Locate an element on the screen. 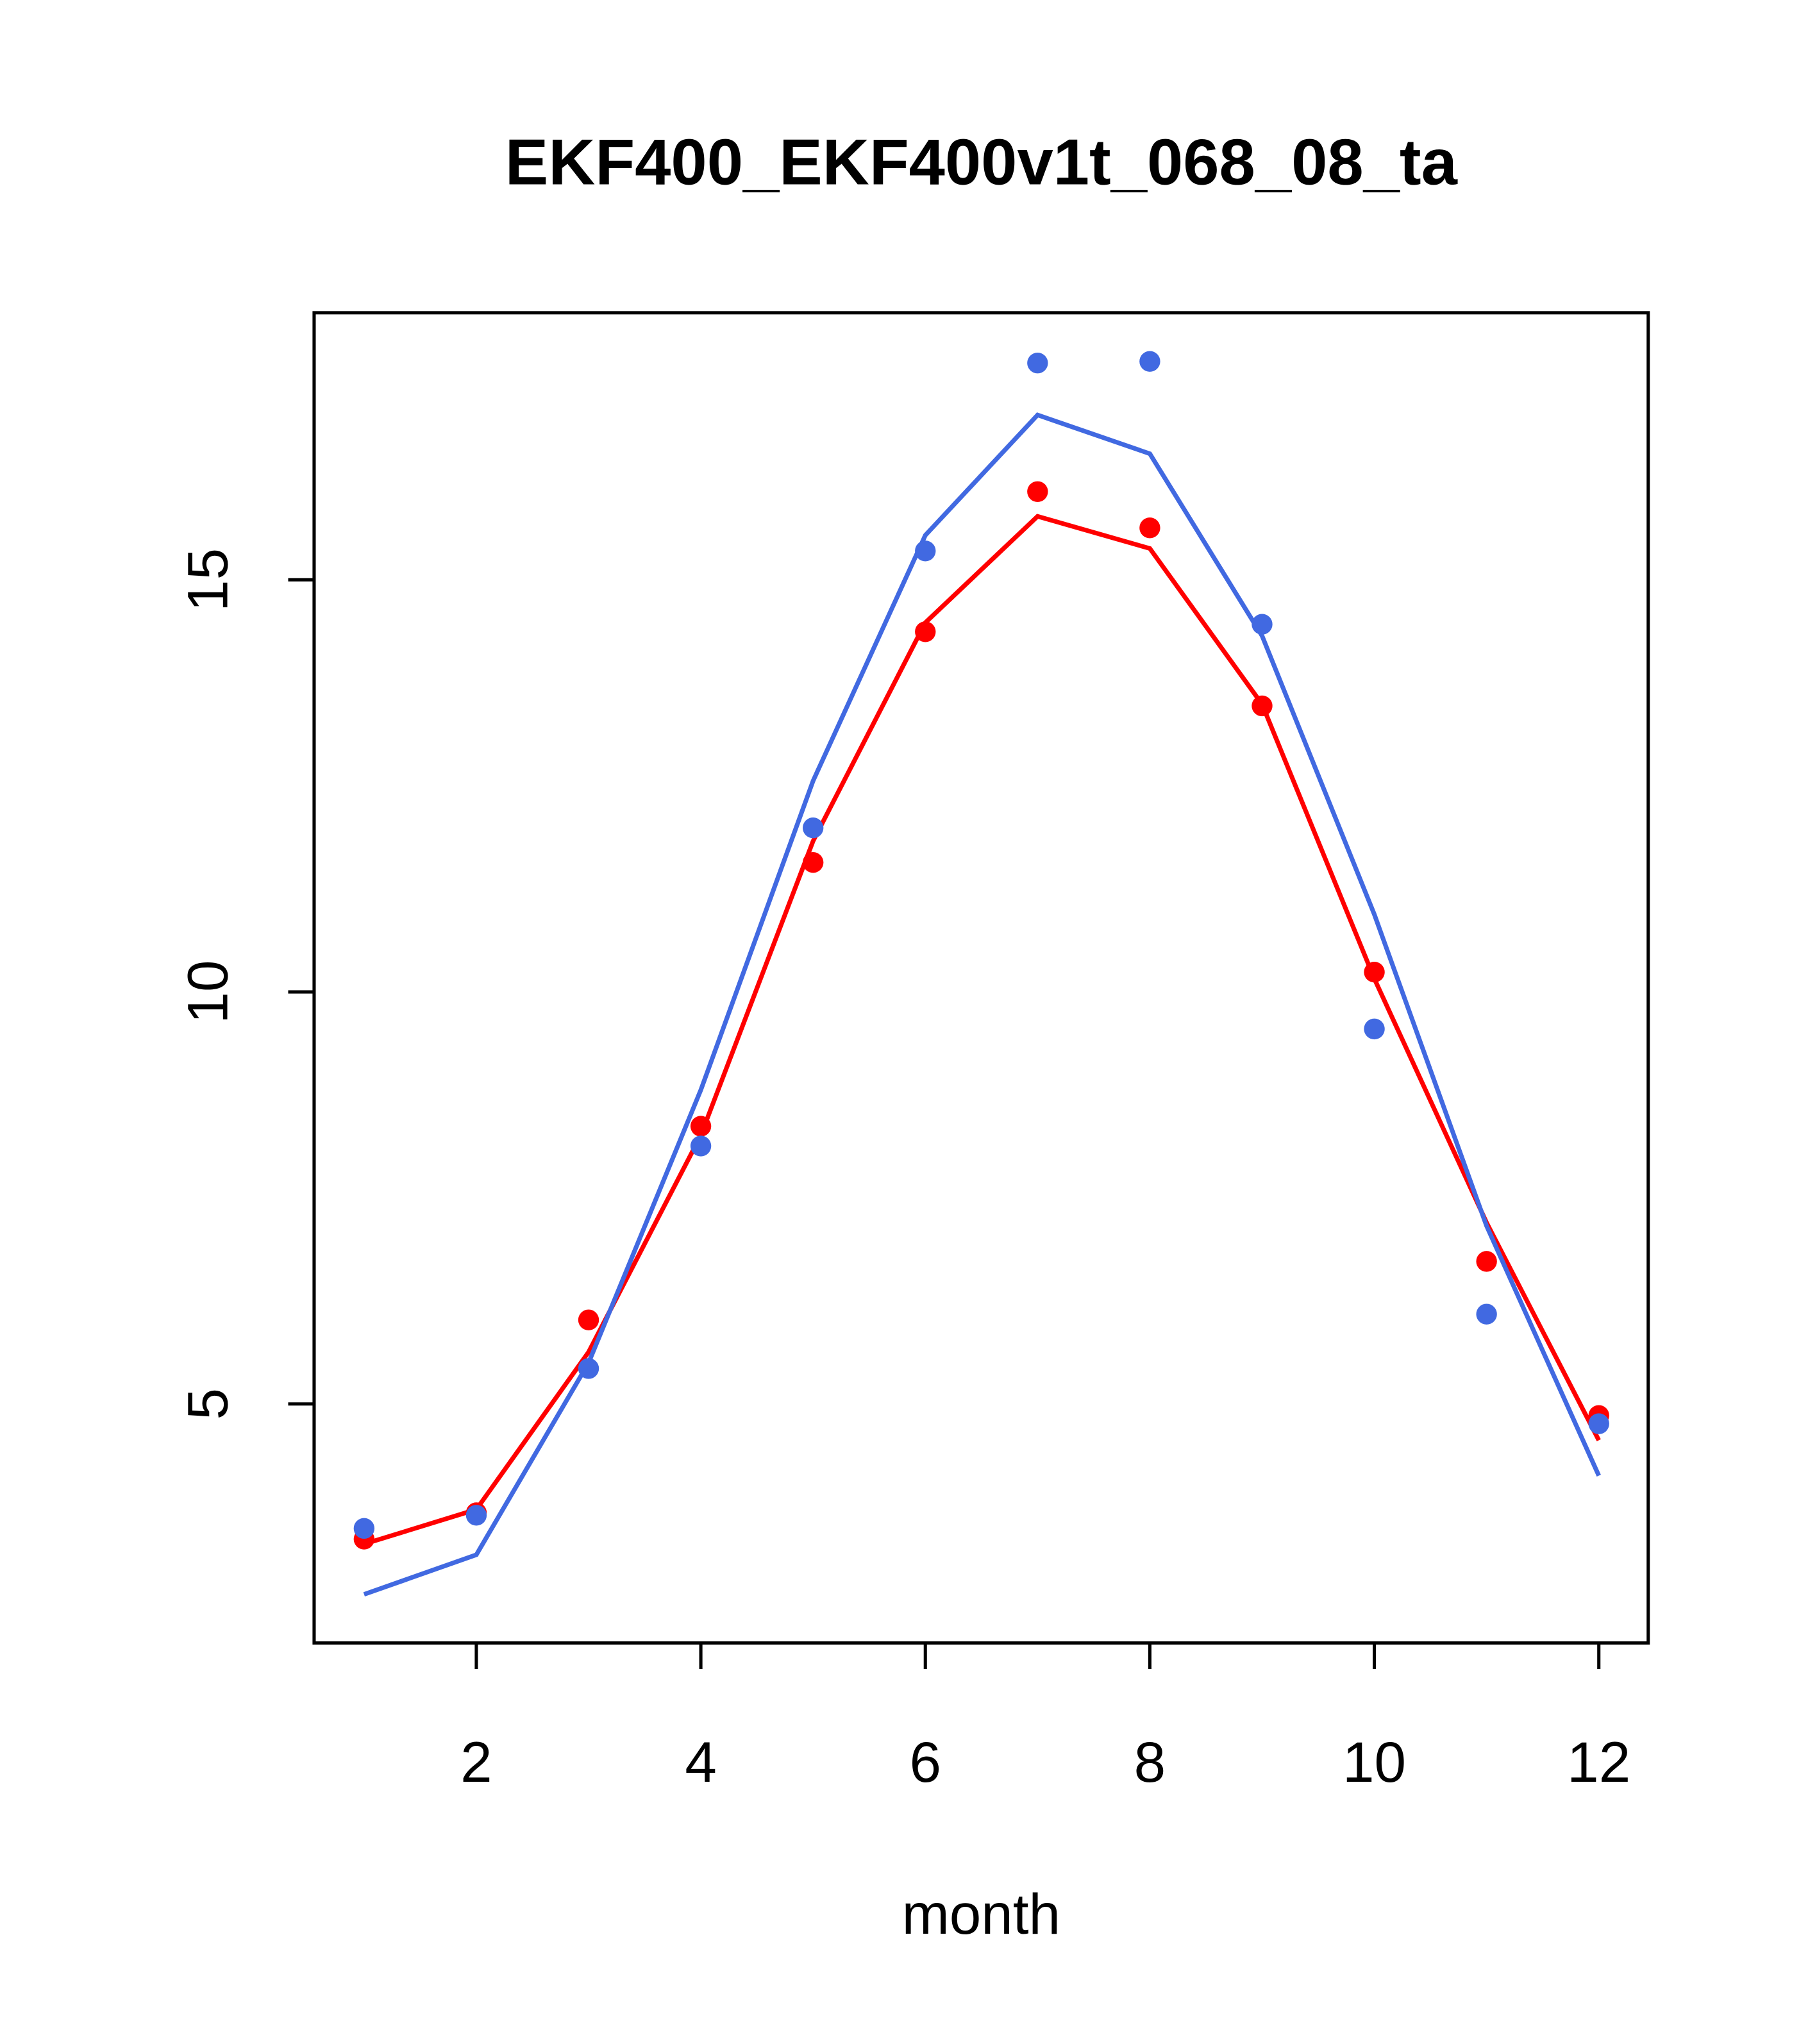 This screenshot has width=1817, height=2044. x-tick-label: 12 is located at coordinates (1598, 1762).